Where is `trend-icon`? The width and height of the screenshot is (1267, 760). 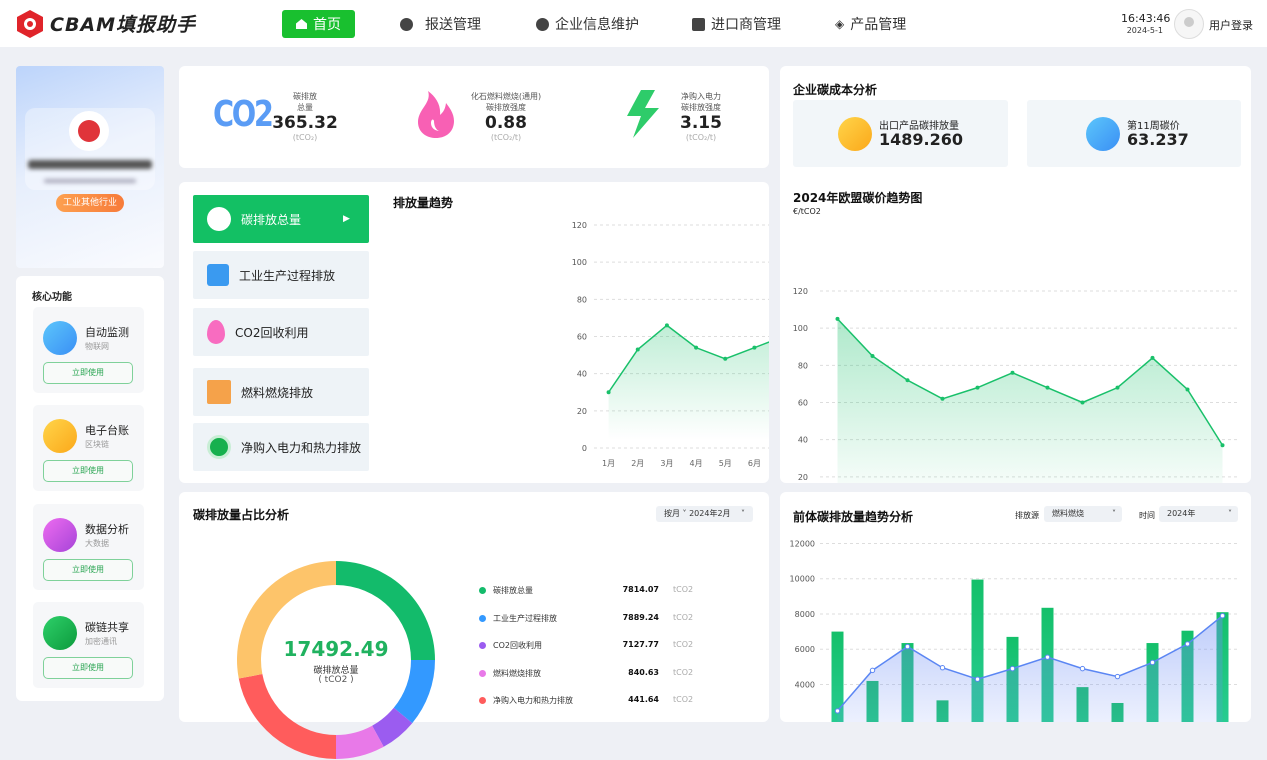
trend-icon is located at coordinates (218, 275).